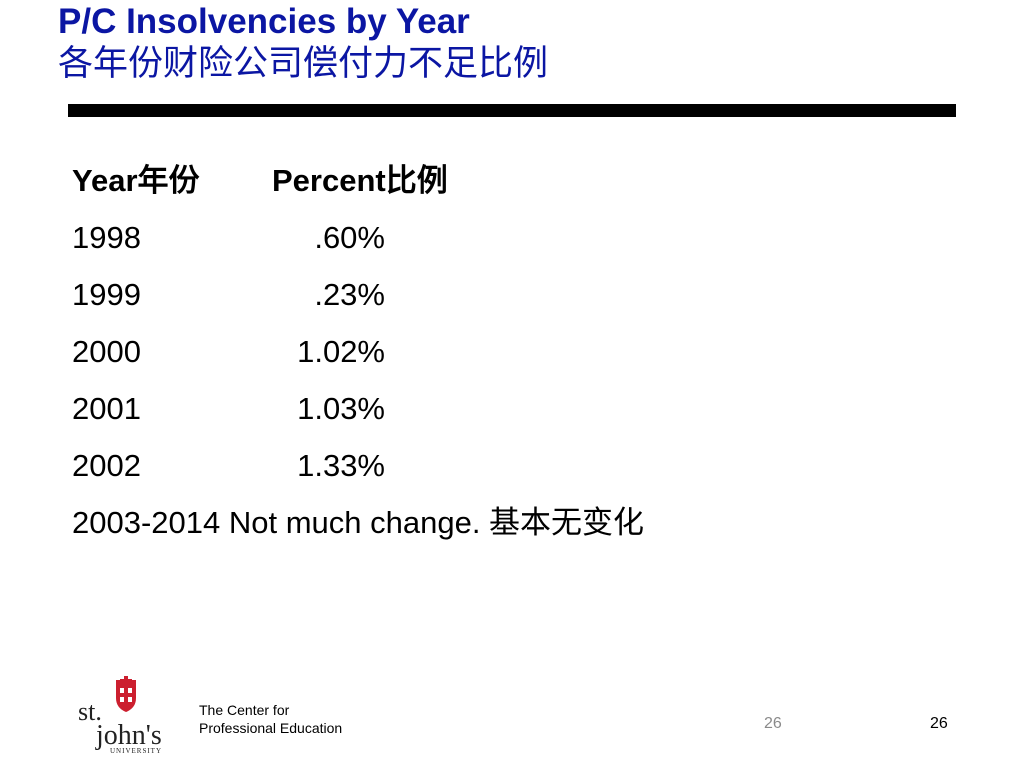  Describe the element at coordinates (341, 465) in the screenshot. I see `row-percent: 1.33%` at that location.